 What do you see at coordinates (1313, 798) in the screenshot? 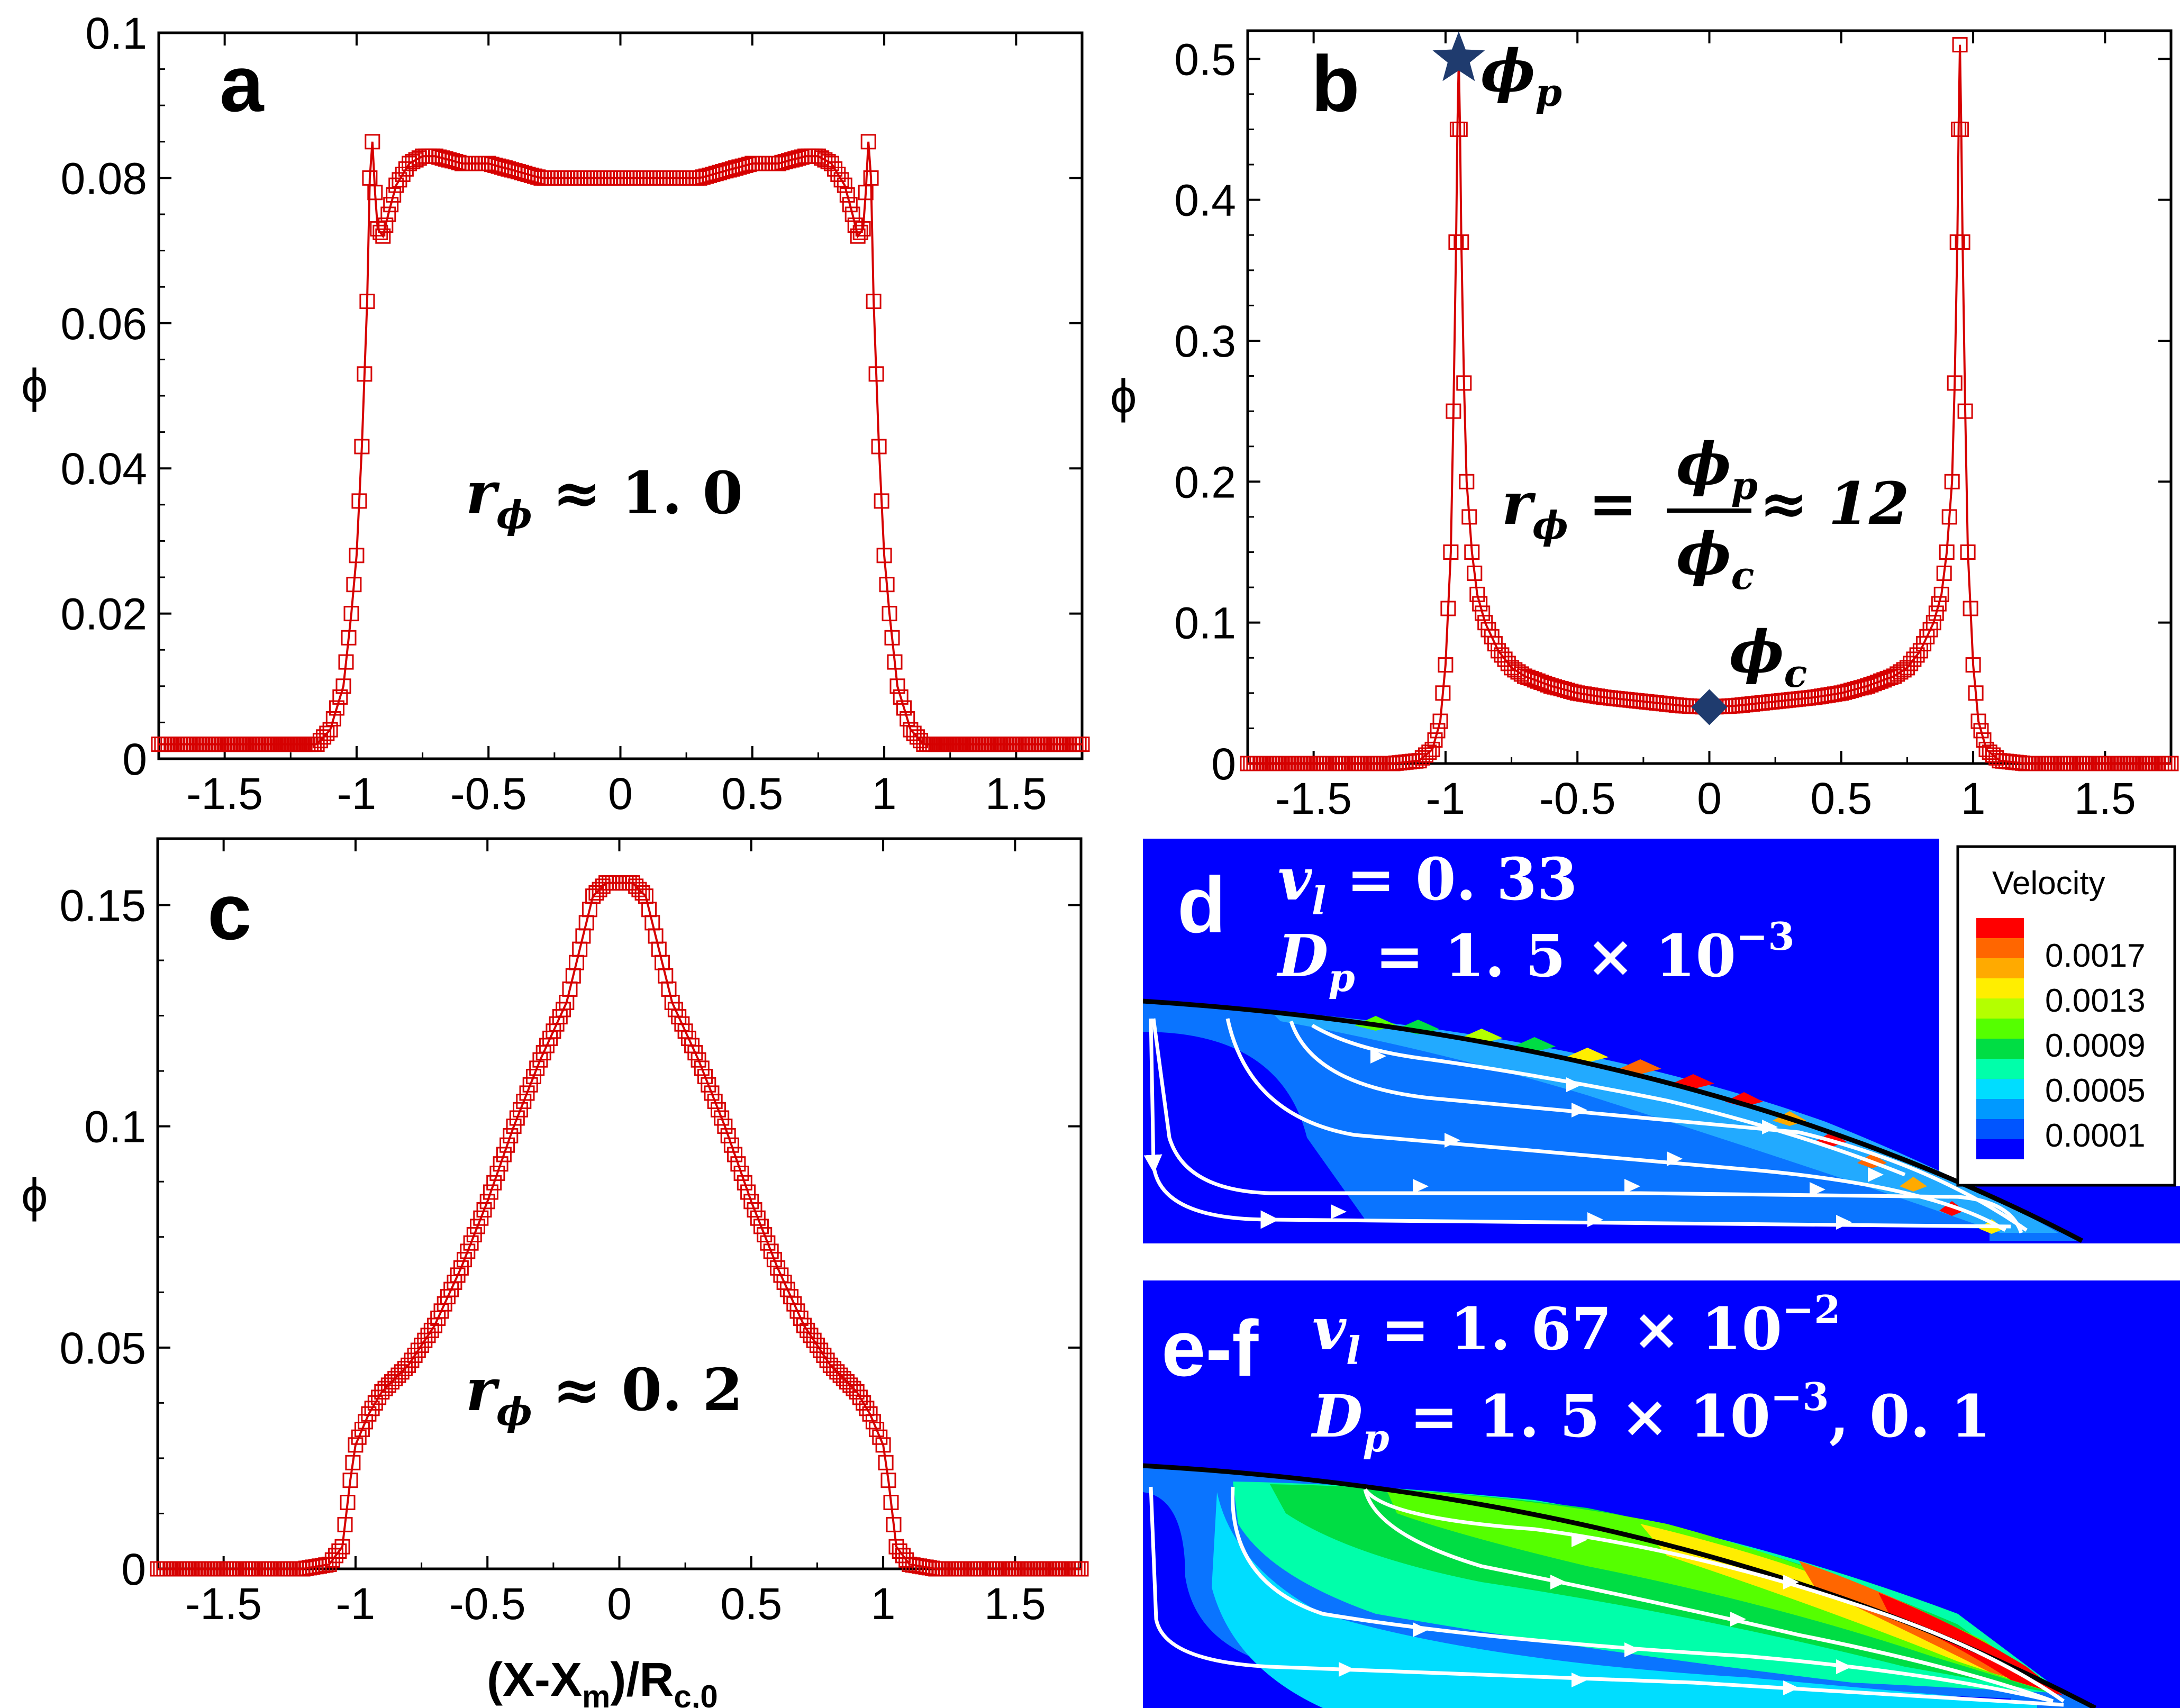
I see `panel-b-xtick-label: -1.5` at bounding box center [1313, 798].